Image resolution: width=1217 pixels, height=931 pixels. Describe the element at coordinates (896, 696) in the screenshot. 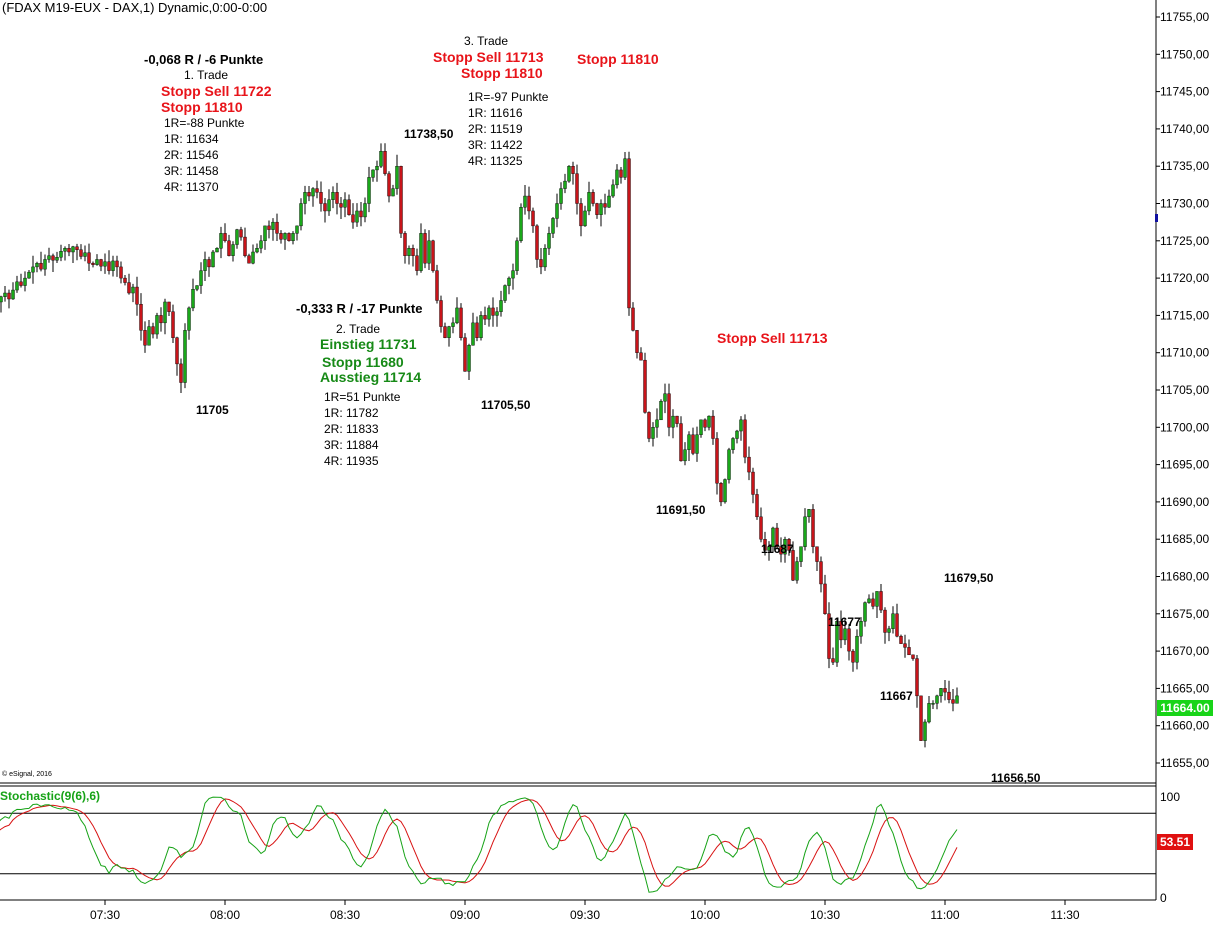

I see `price-level-label: 11667` at that location.